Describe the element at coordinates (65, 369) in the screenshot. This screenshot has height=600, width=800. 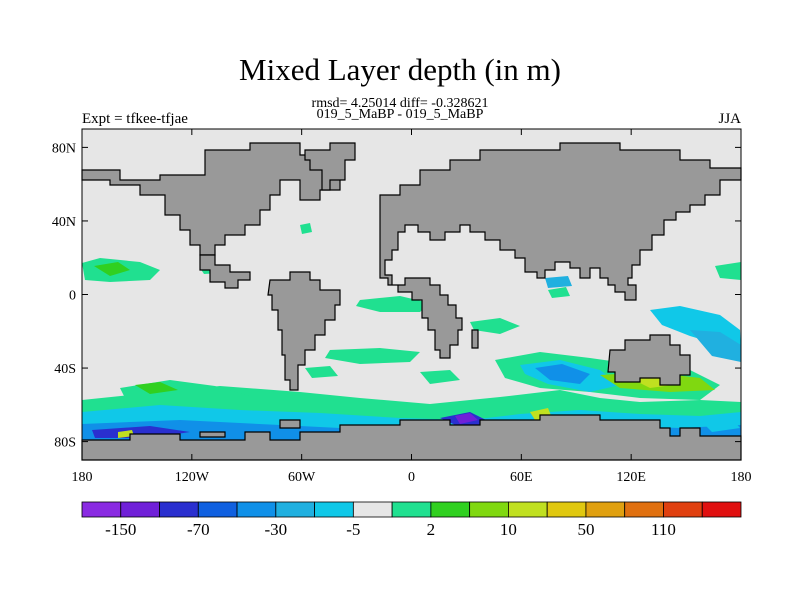
I see `y-tick-label: 40S` at that location.